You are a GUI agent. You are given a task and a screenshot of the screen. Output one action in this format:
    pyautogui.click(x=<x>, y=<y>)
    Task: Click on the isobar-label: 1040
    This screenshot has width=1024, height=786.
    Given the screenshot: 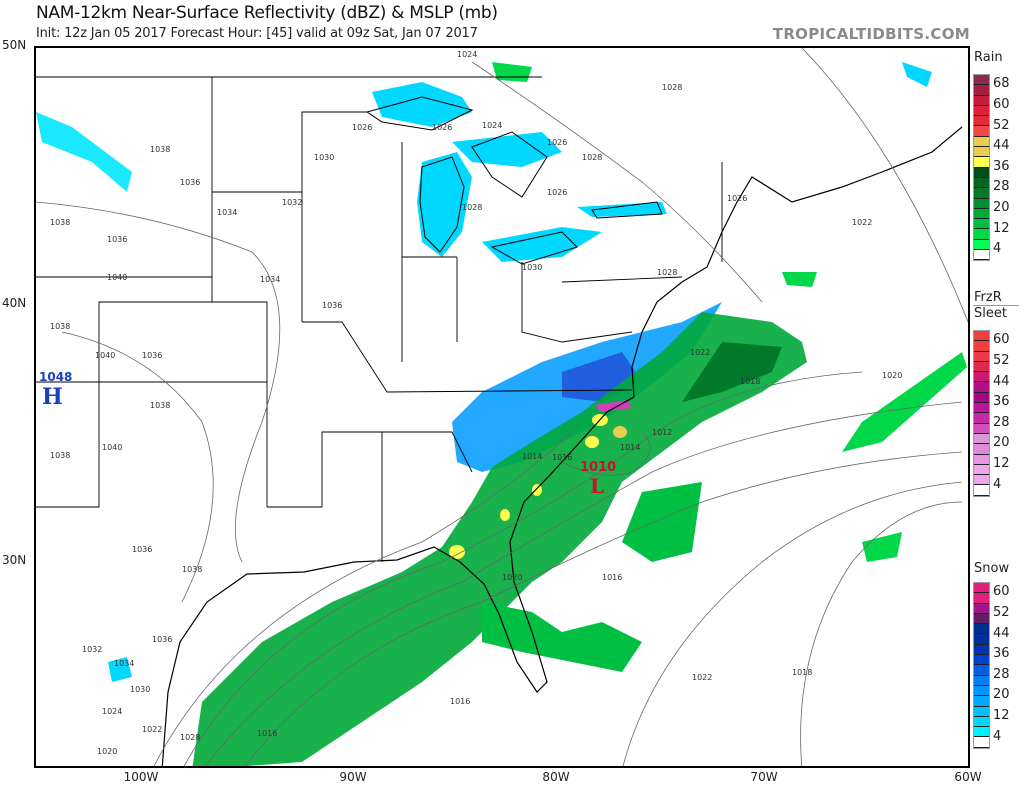 What is the action you would take?
    pyautogui.click(x=105, y=355)
    